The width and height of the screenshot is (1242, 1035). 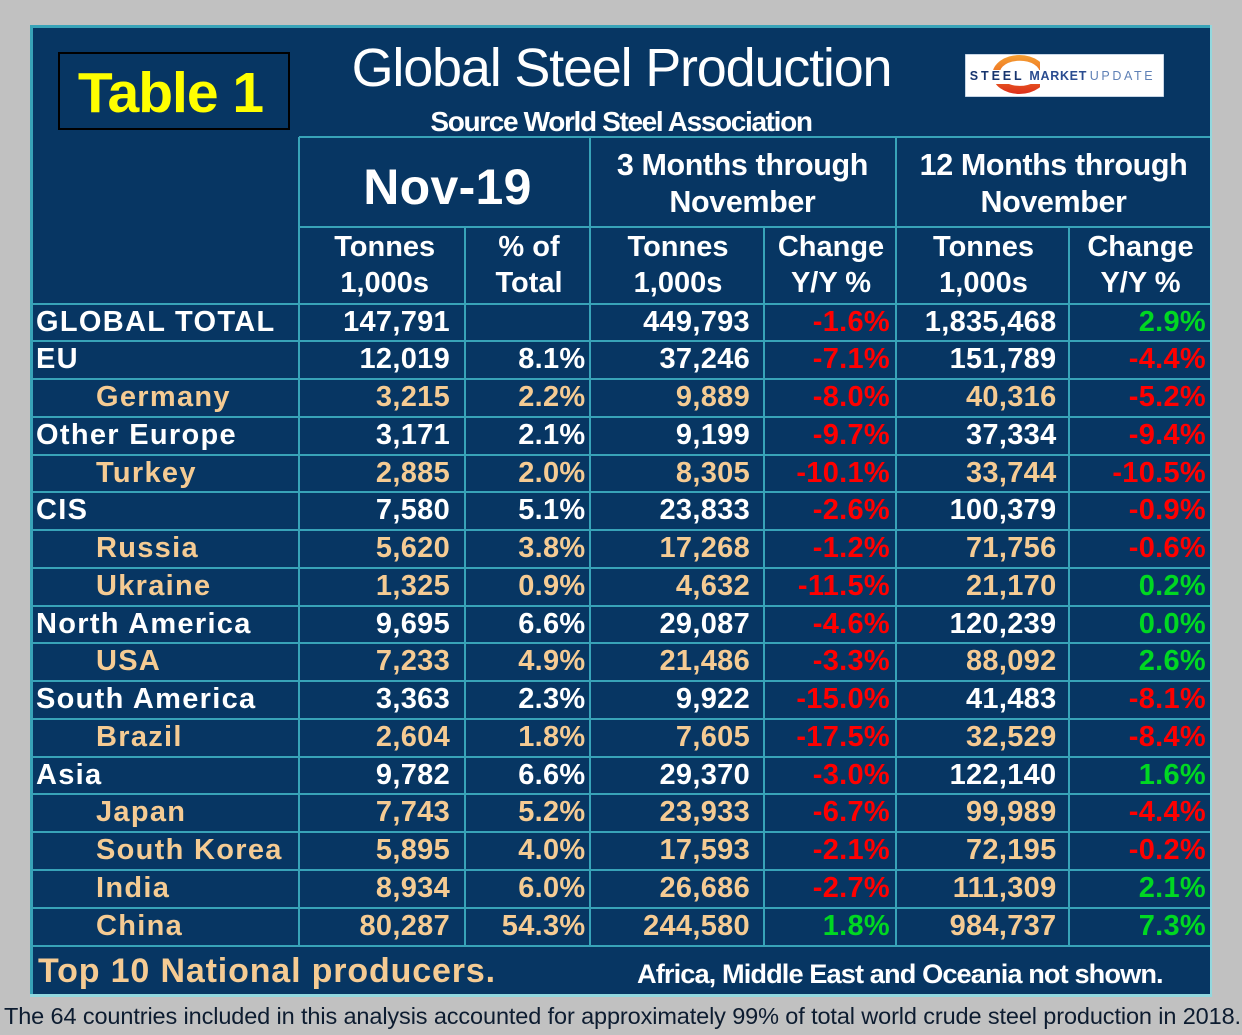 What do you see at coordinates (1058, 76) in the screenshot?
I see `svg-text: MARKET` at bounding box center [1058, 76].